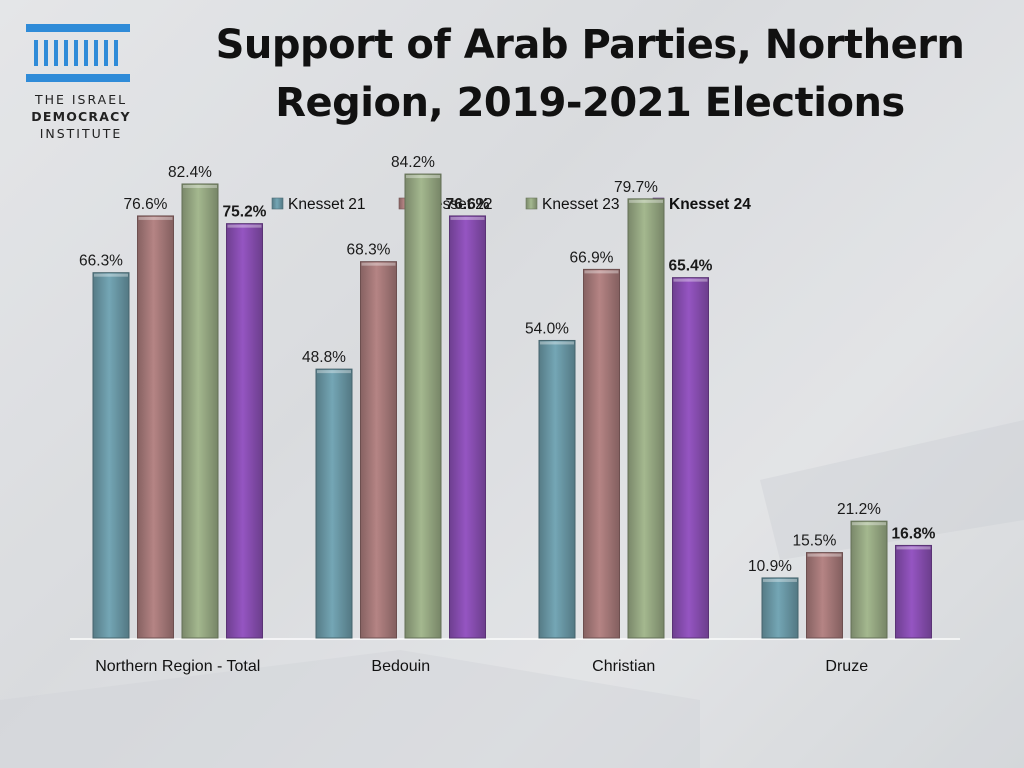  I want to click on category-label: Druze, so click(846, 666).